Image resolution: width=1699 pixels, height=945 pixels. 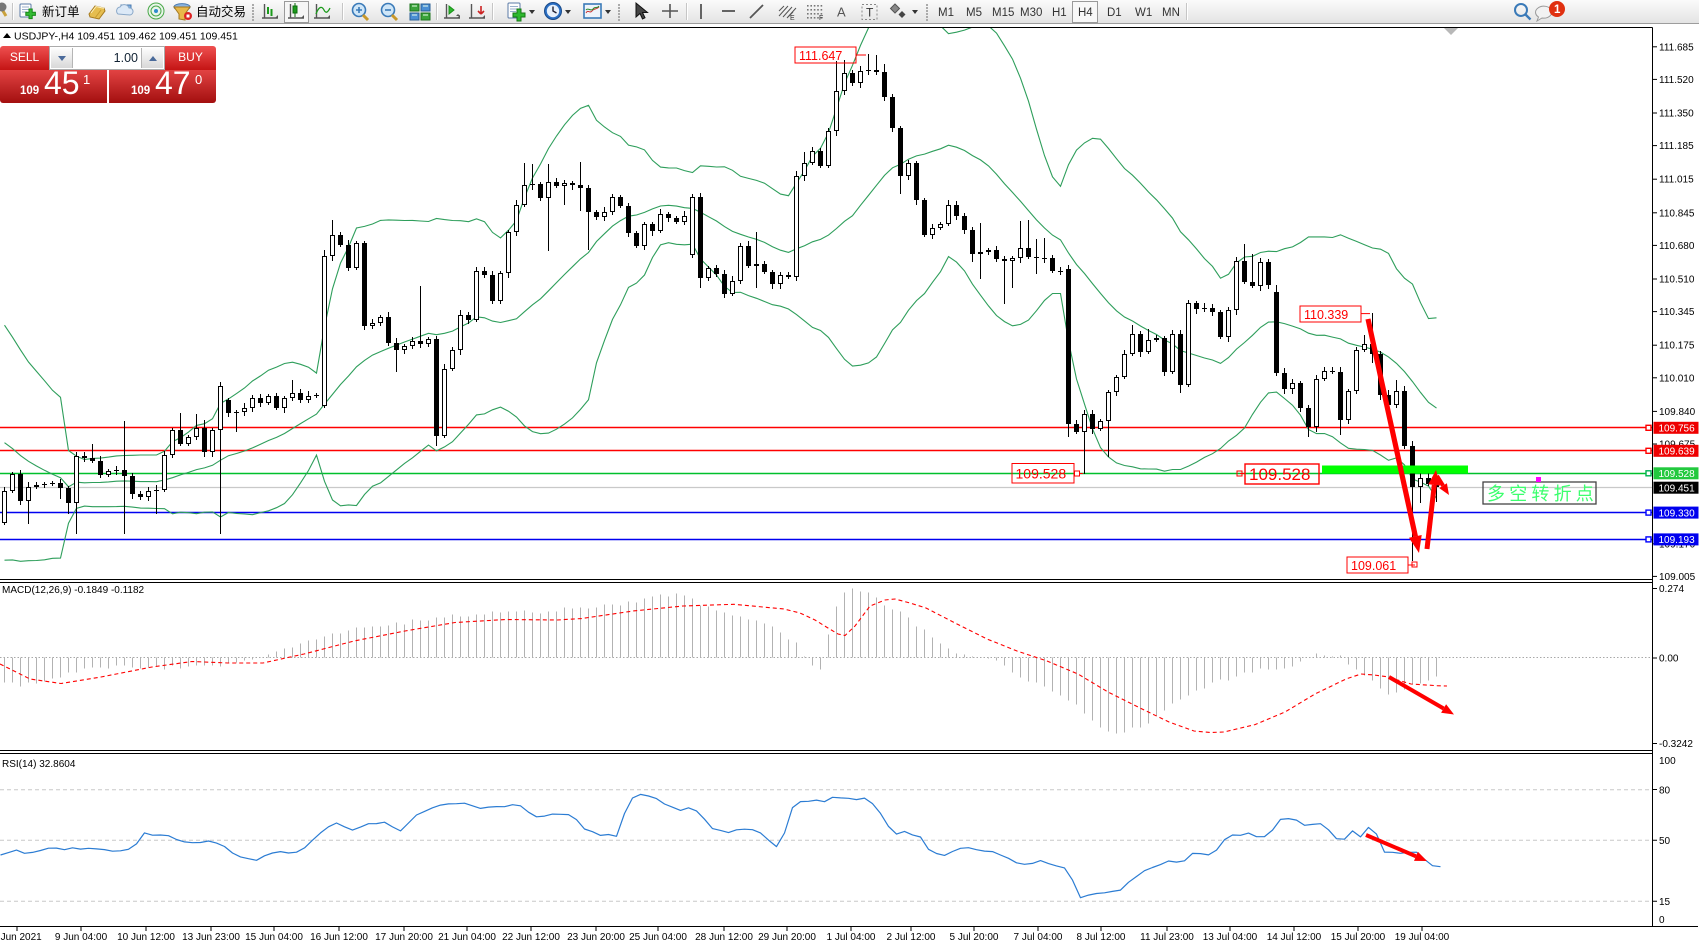 What do you see at coordinates (1171, 13) in the screenshot?
I see `svg-text: MN` at bounding box center [1171, 13].